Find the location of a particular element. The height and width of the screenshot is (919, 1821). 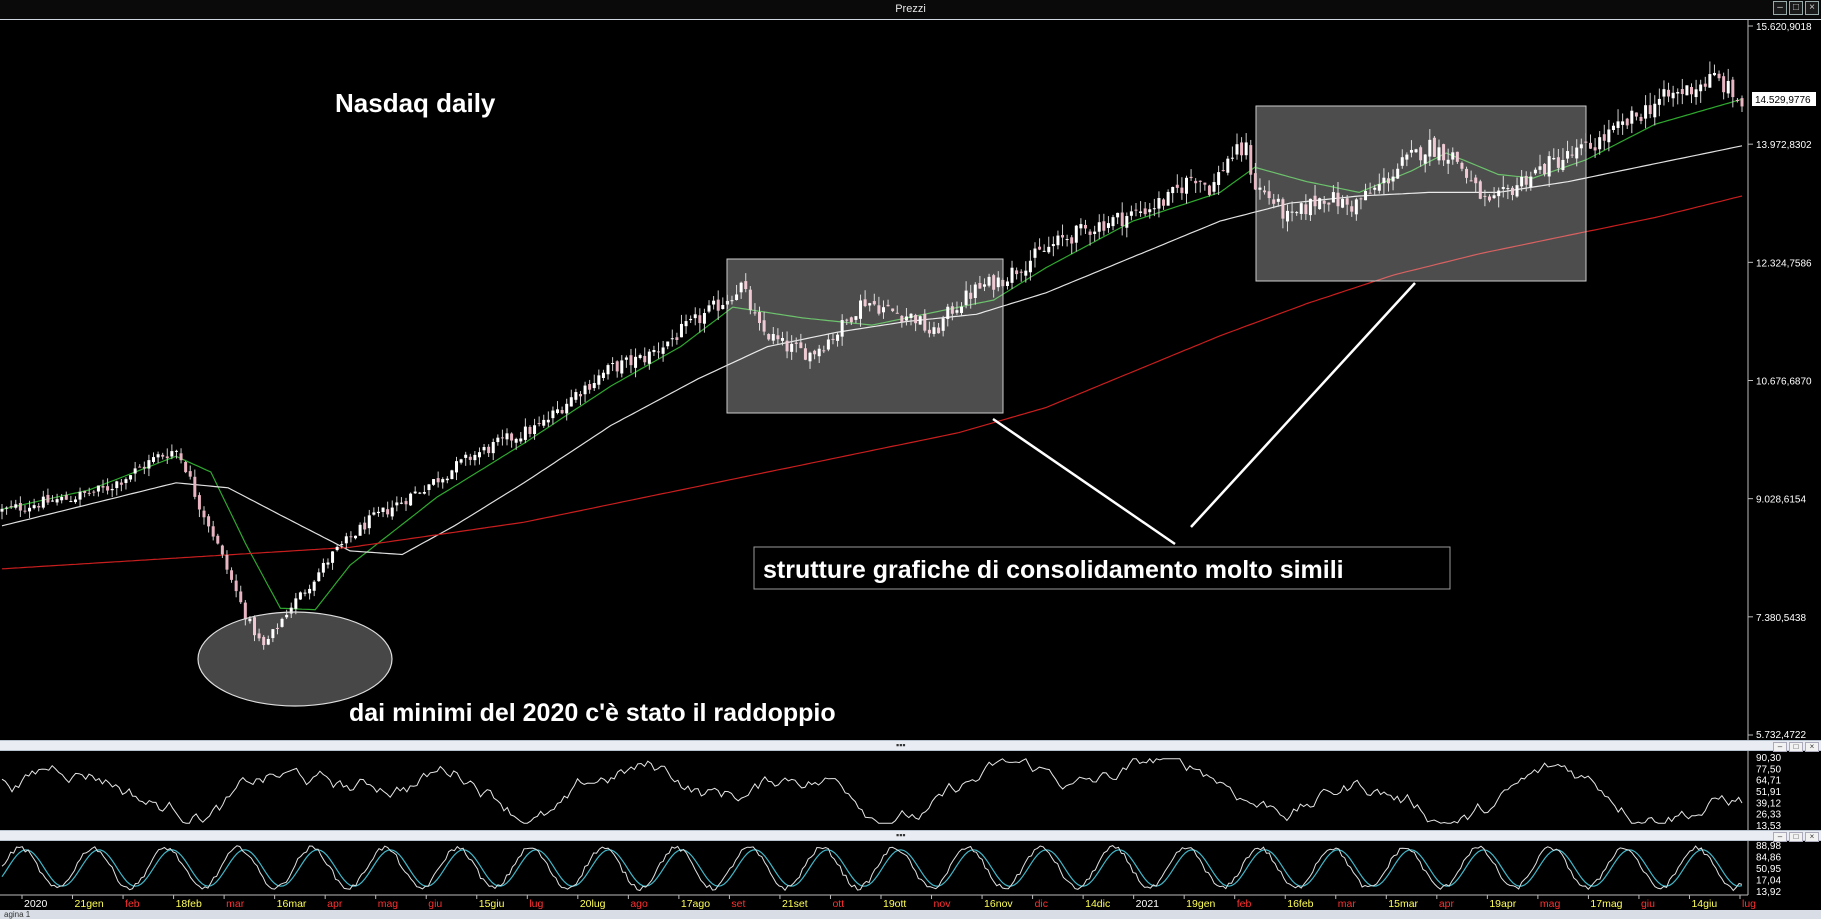

date-tick-label: 19gen is located at coordinates (1200, 904).